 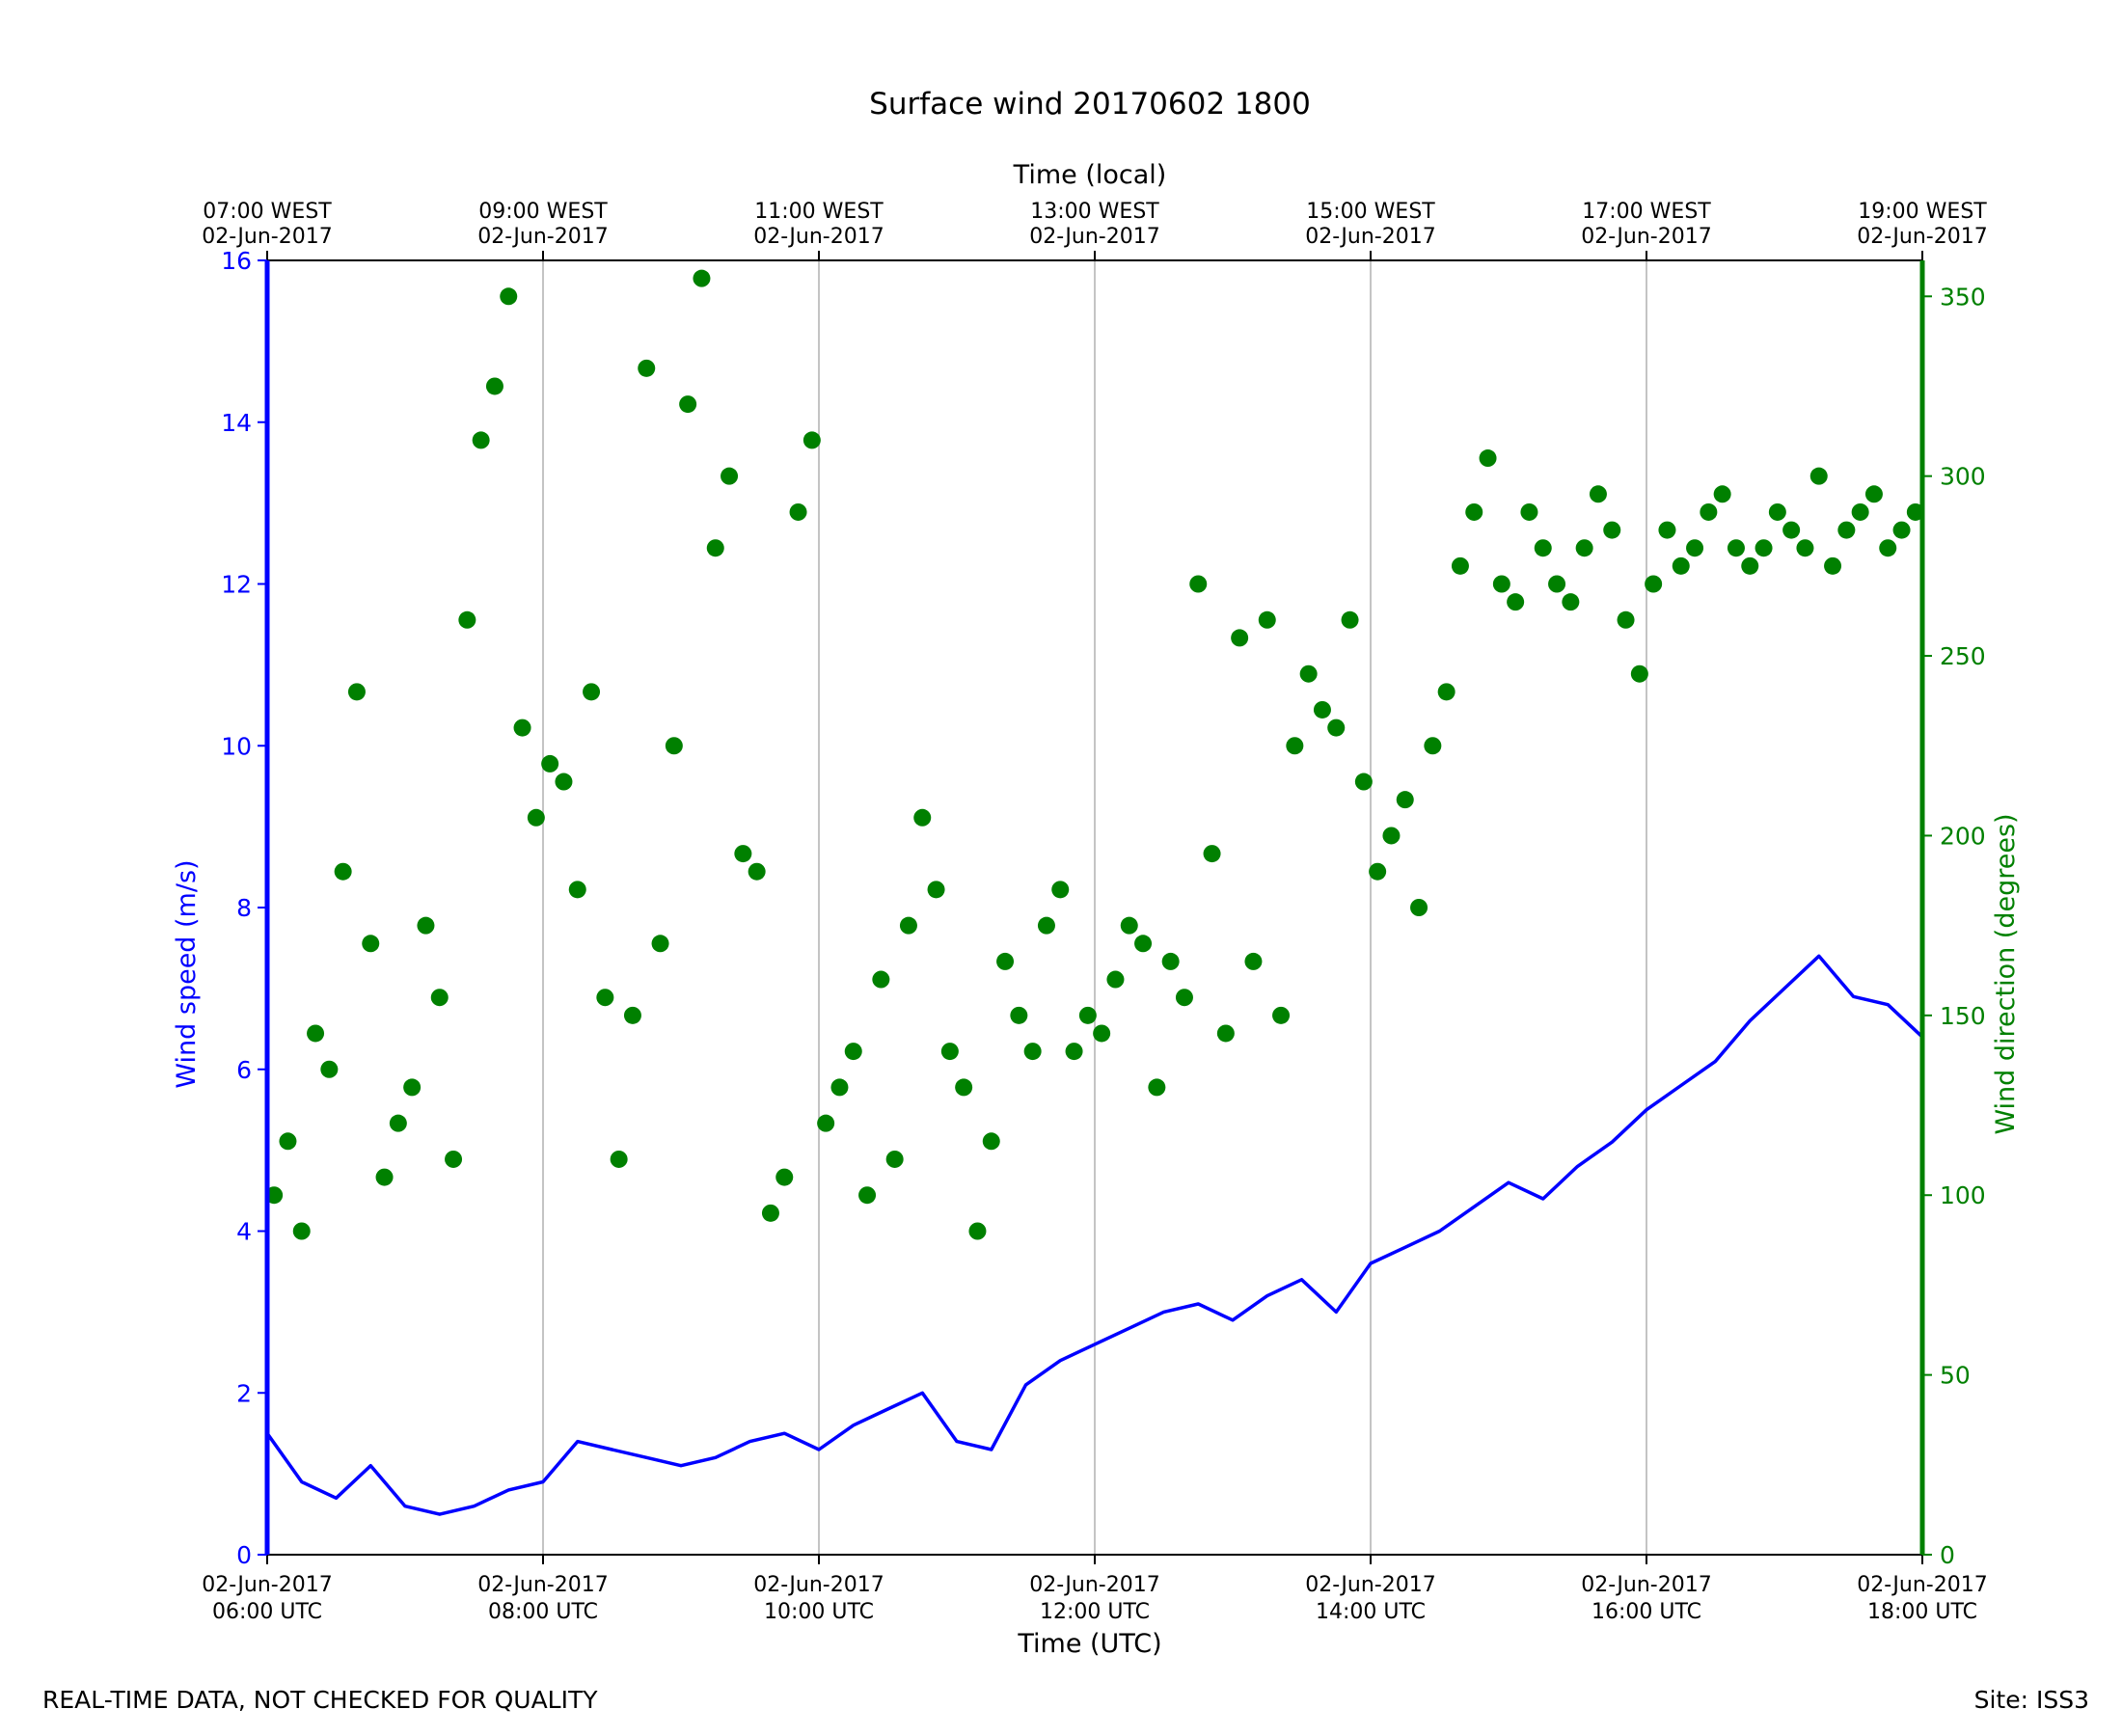 I want to click on x2-tick-label-time: 19:00 WEST, so click(x=1923, y=212).